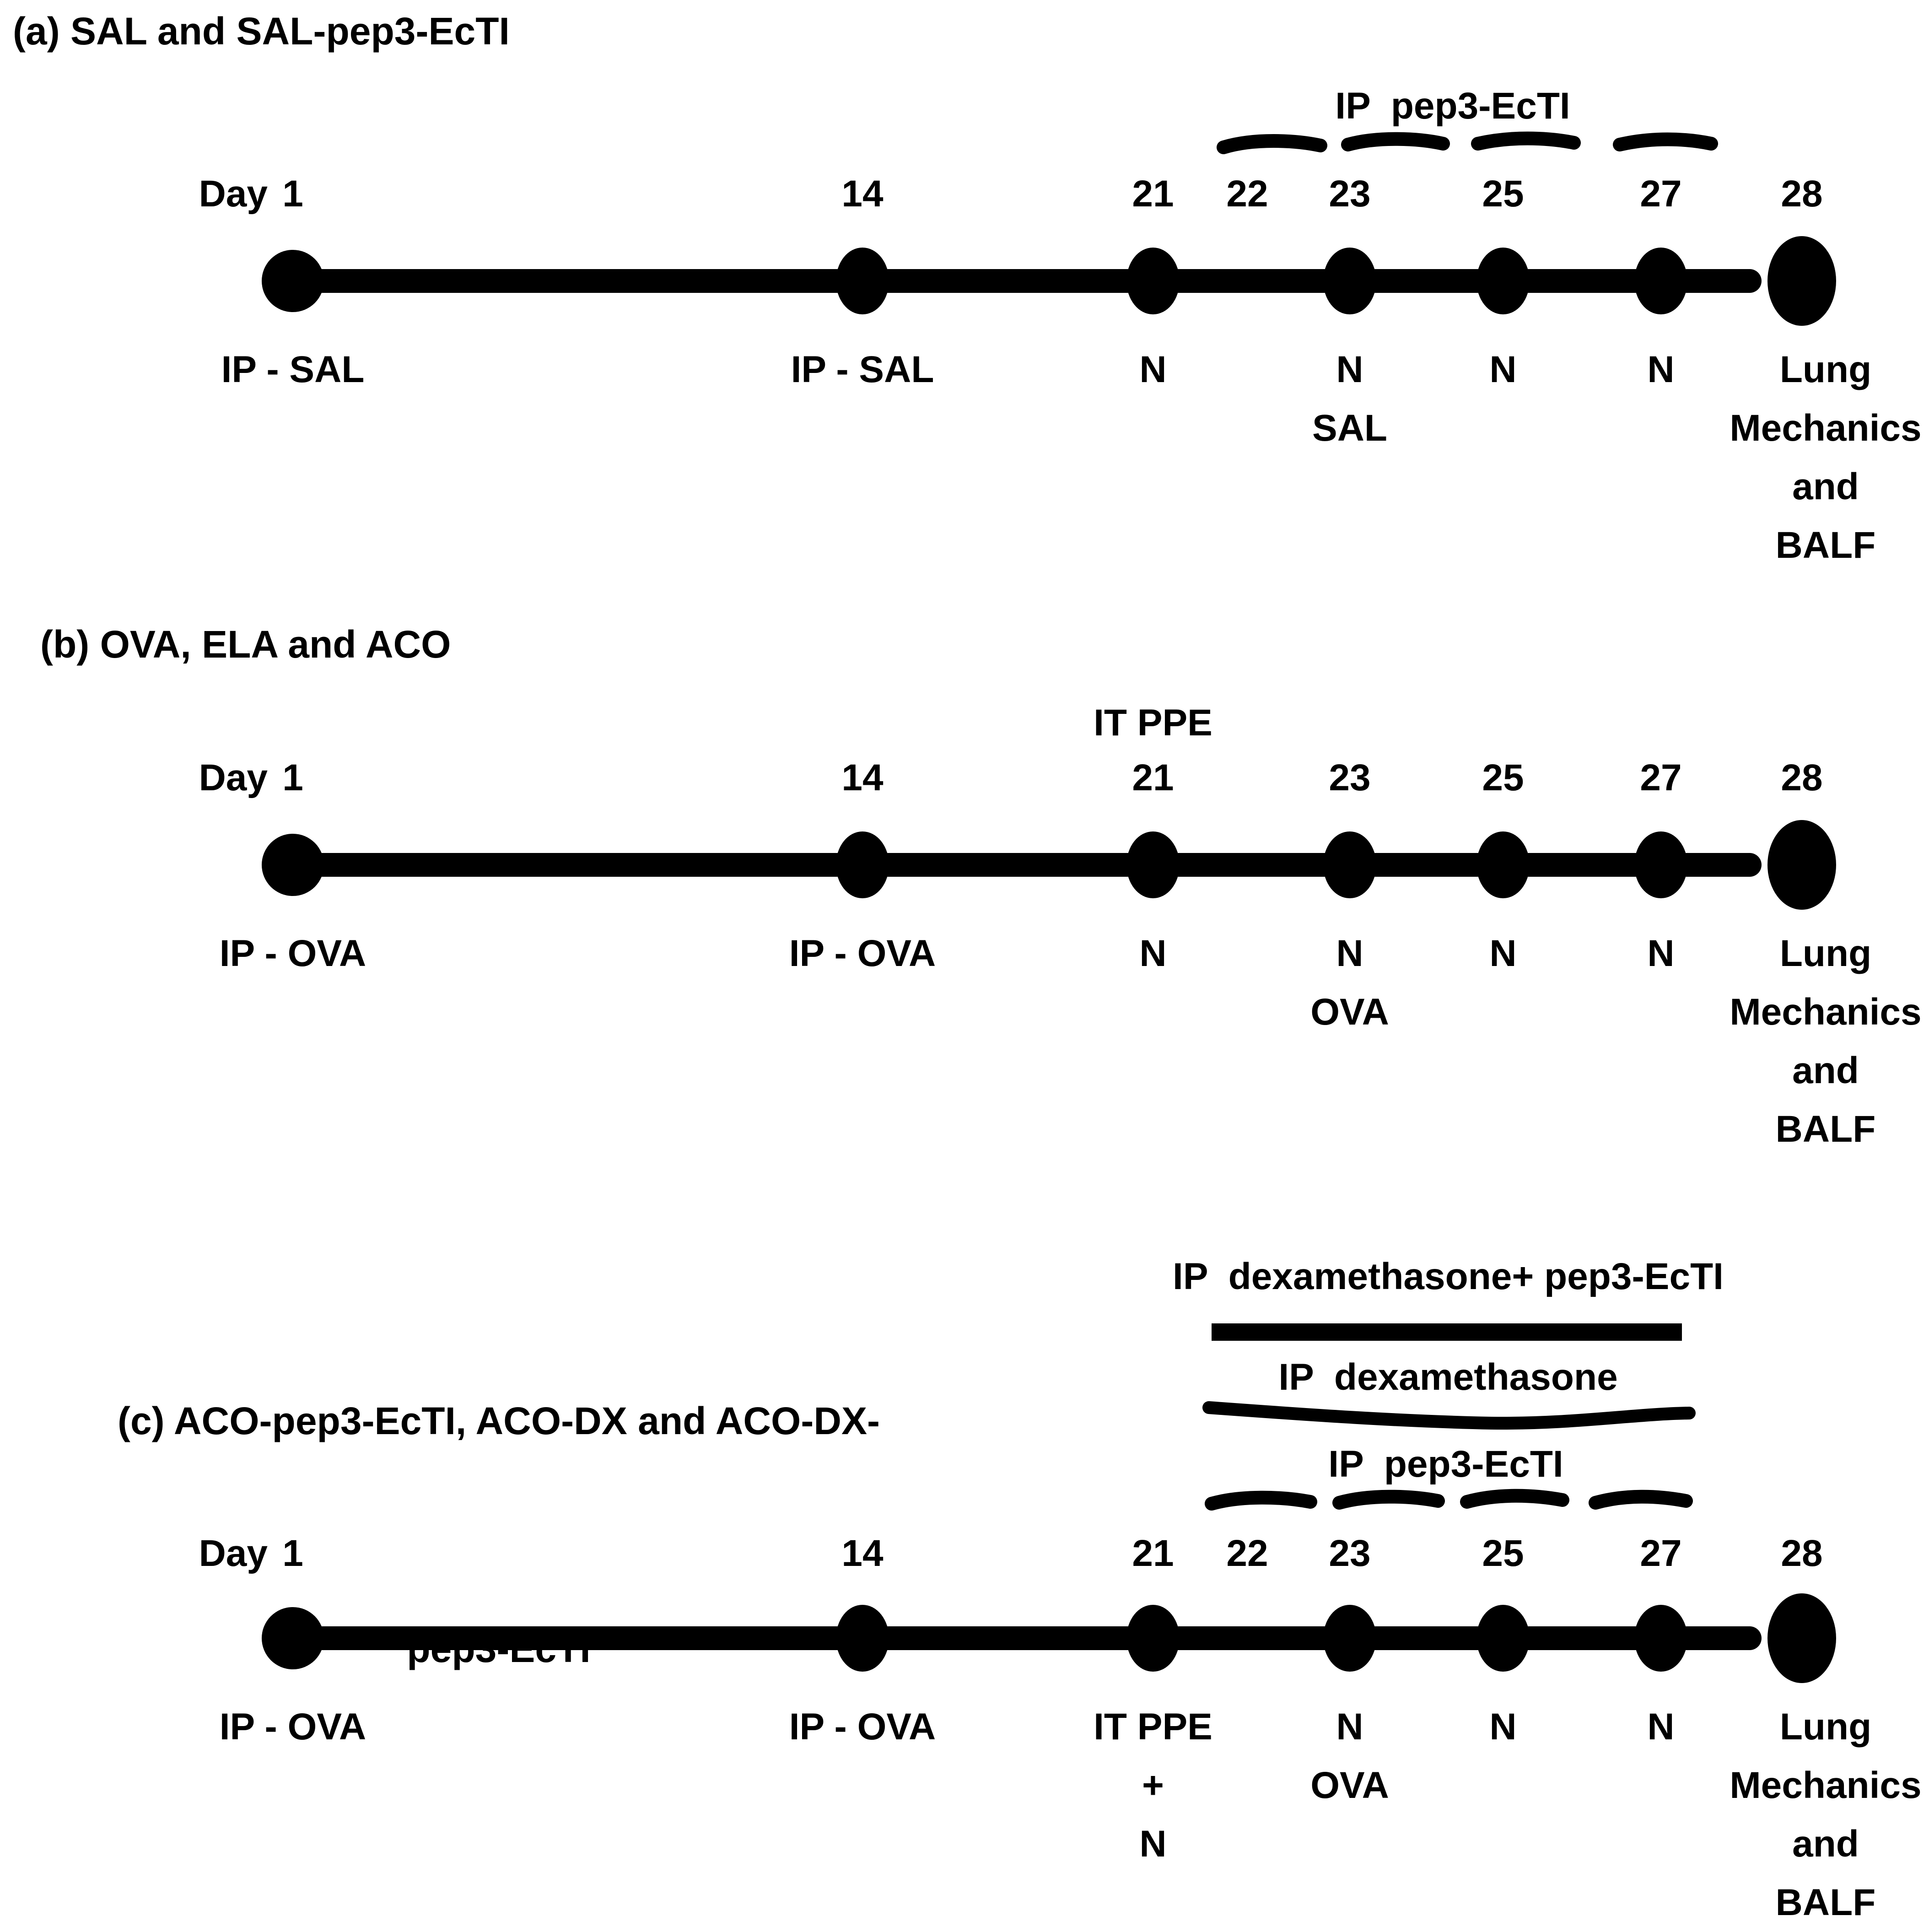  Describe the element at coordinates (1447, 1332) in the screenshot. I see `dexamethasone-pep3-duration-bar` at that location.